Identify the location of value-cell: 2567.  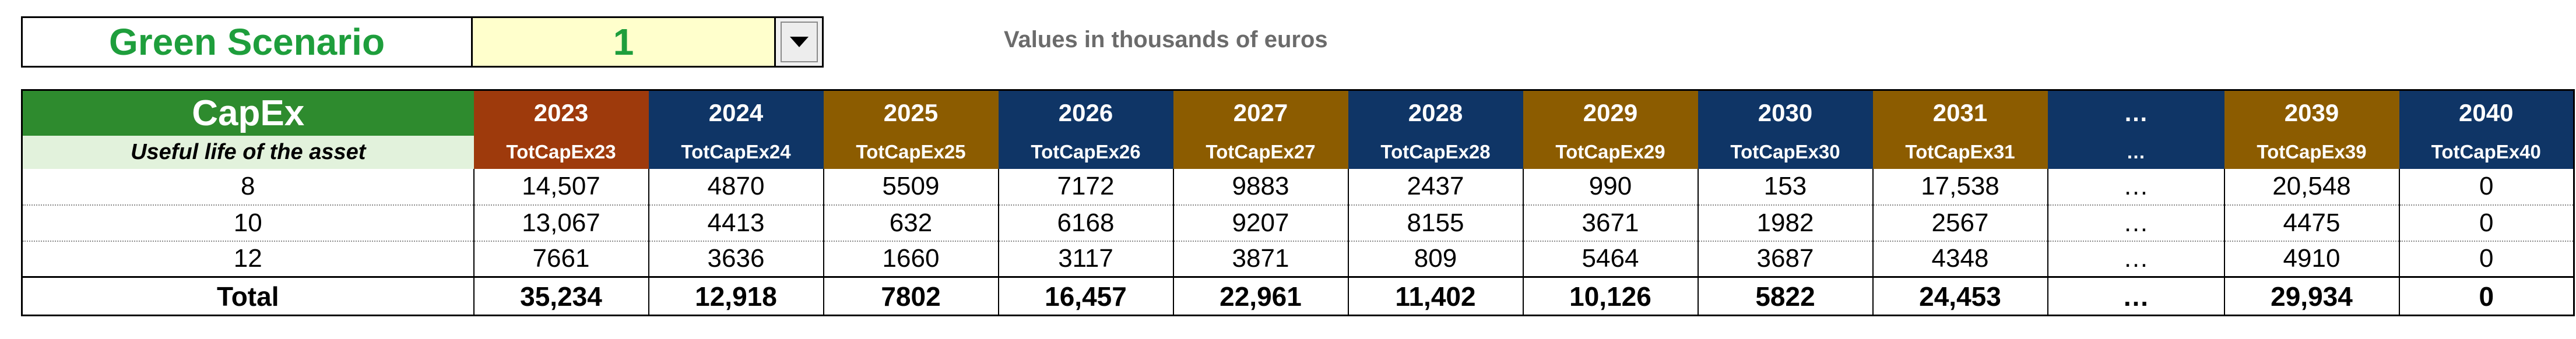
(1960, 223).